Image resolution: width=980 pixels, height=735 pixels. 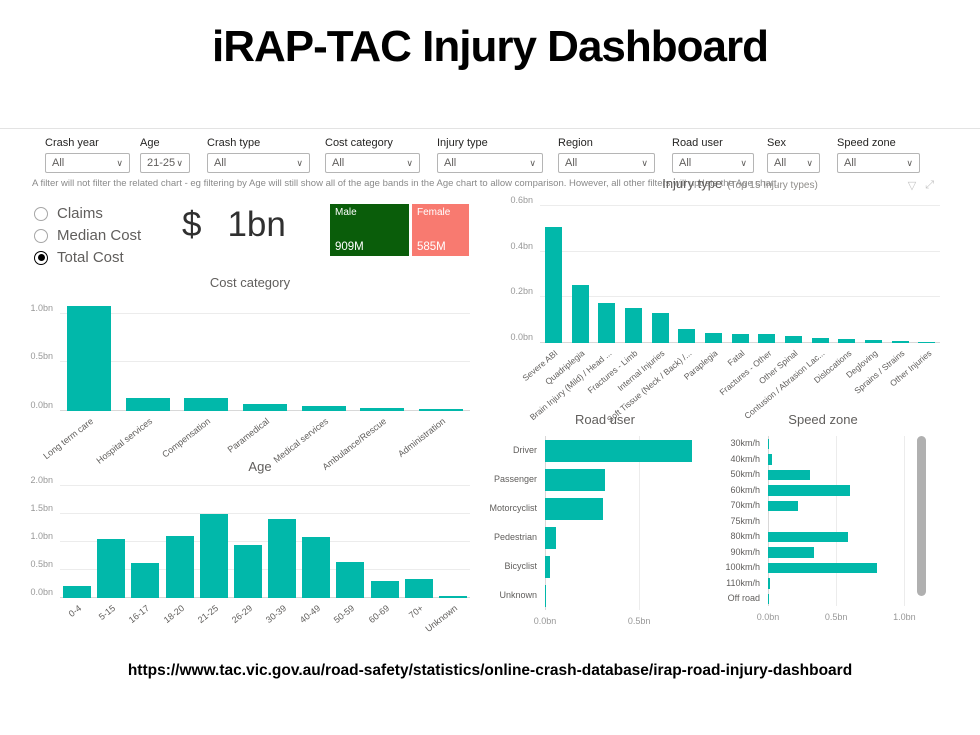 What do you see at coordinates (515, 537) in the screenshot?
I see `category-label-pedestrian: Pedestrian` at bounding box center [515, 537].